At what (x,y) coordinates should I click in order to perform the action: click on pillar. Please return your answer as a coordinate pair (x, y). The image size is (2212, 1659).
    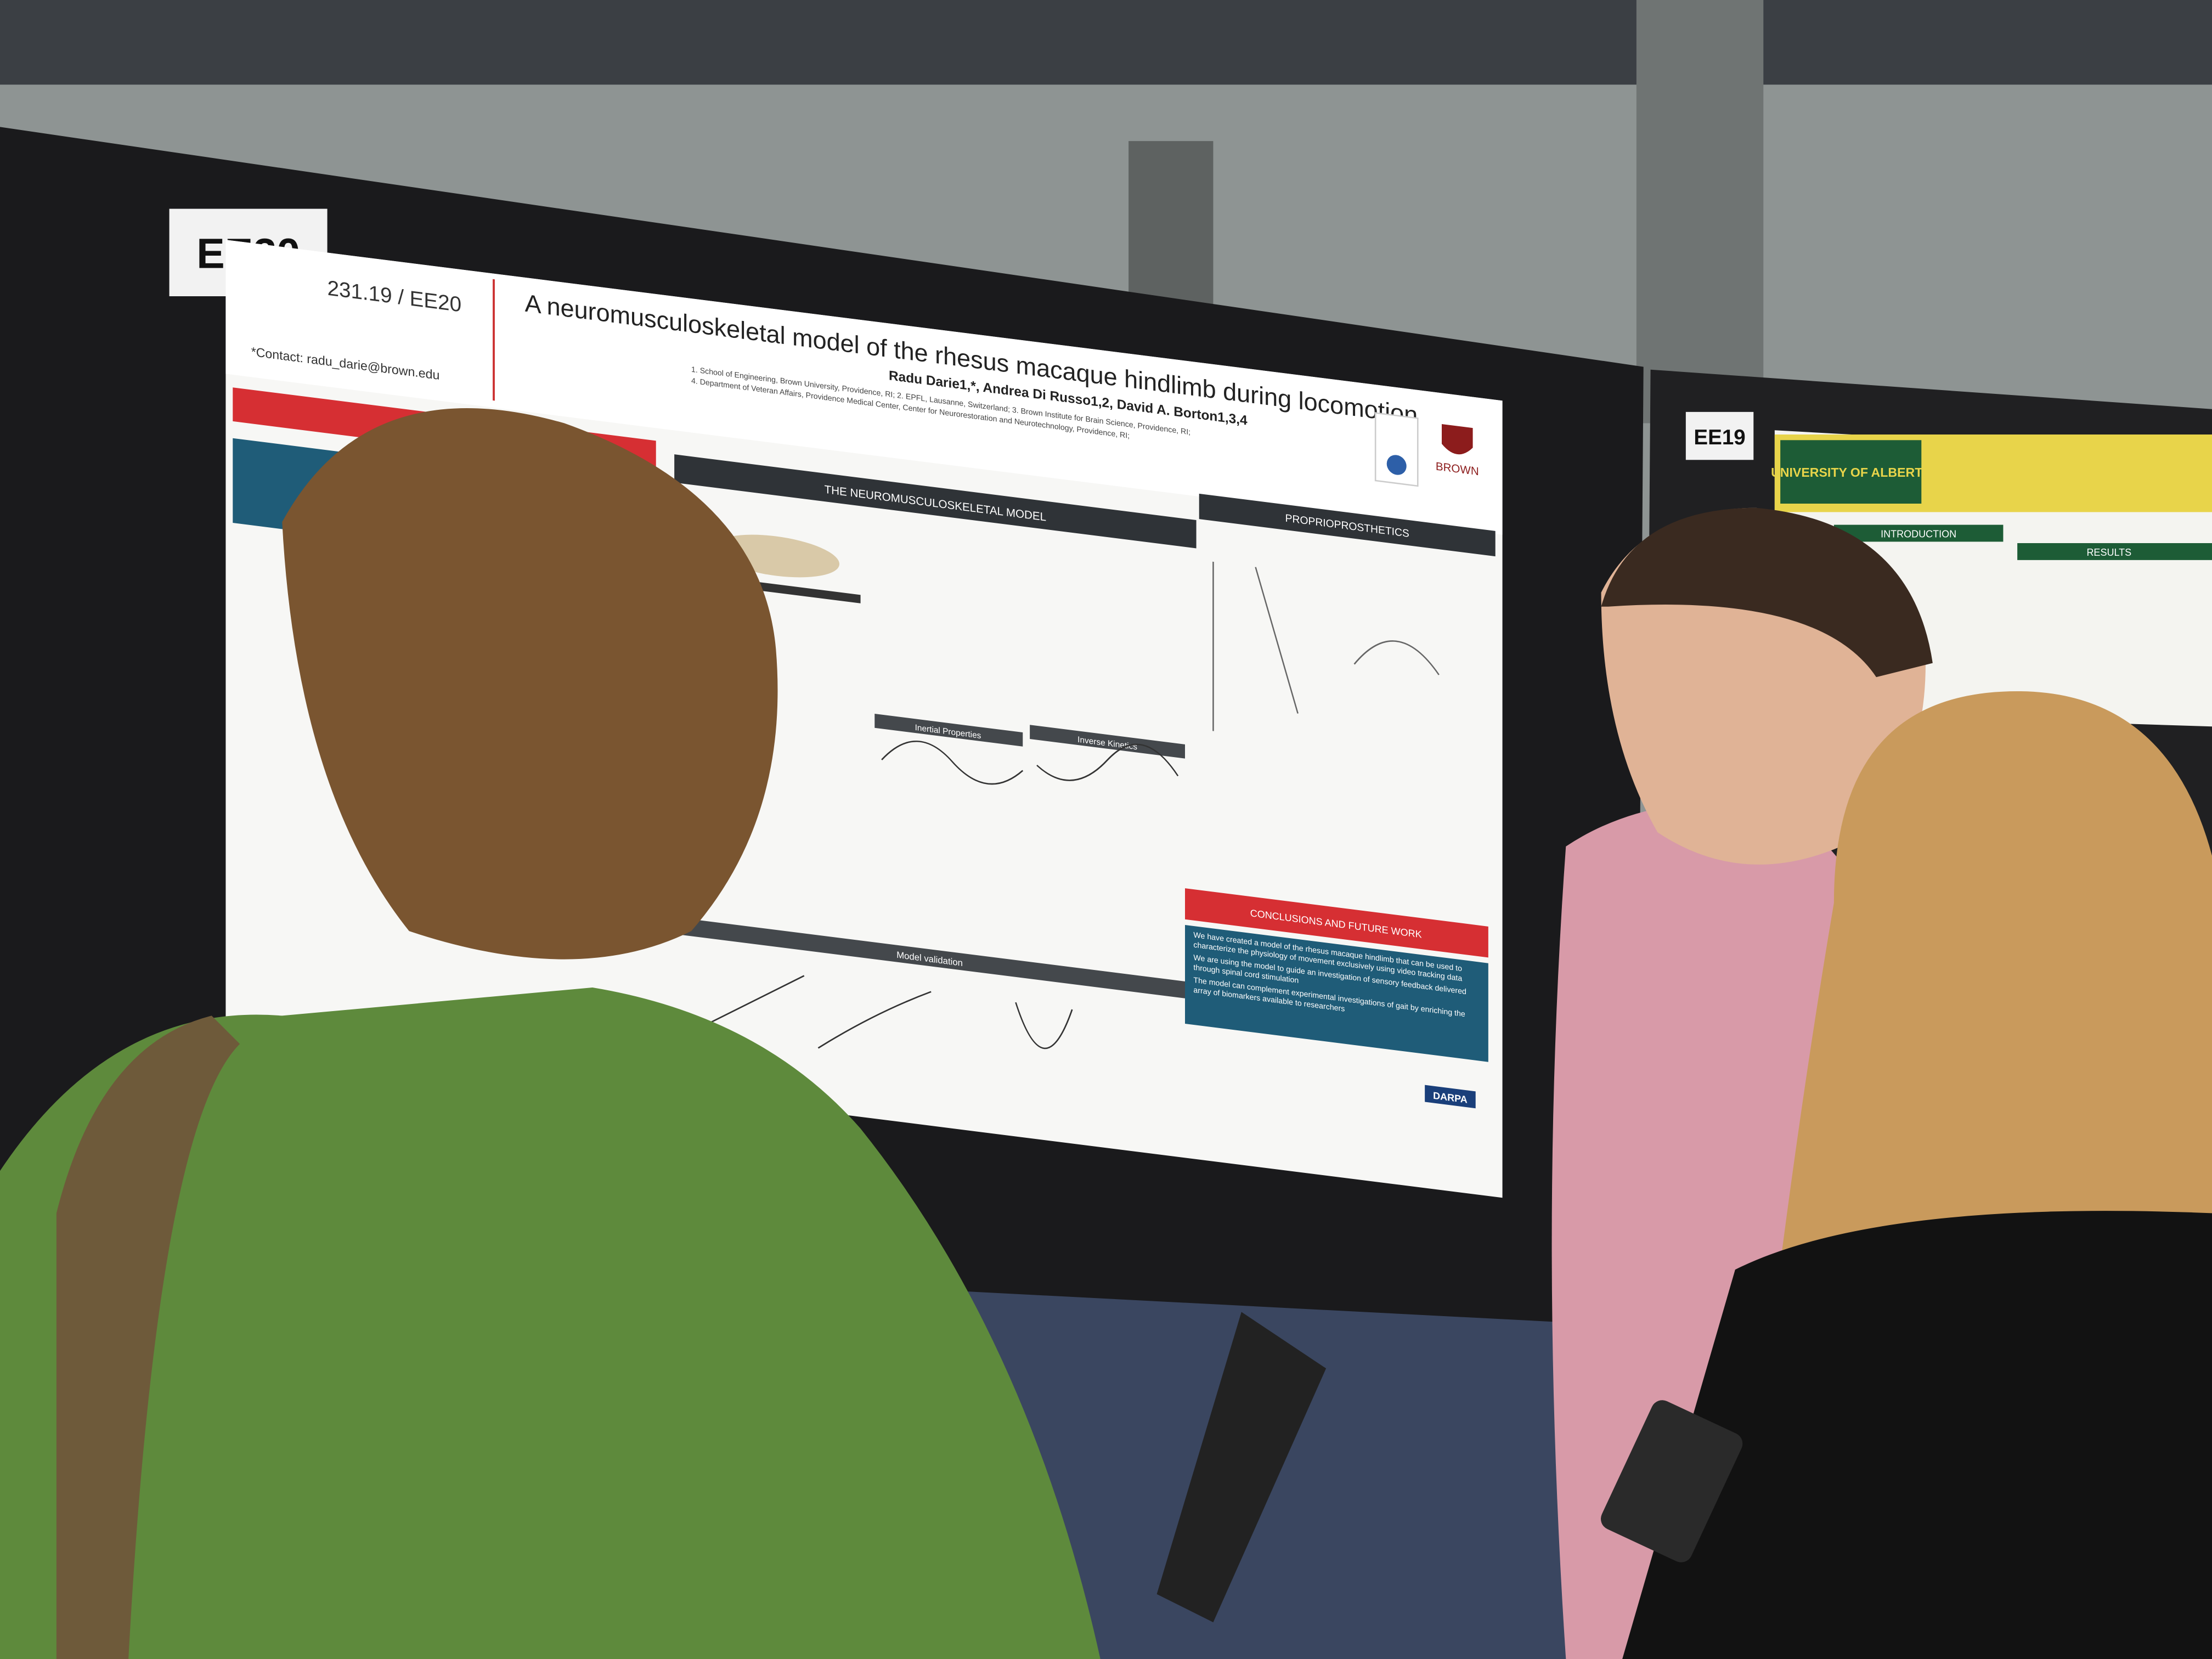
    Looking at the image, I should click on (1700, 212).